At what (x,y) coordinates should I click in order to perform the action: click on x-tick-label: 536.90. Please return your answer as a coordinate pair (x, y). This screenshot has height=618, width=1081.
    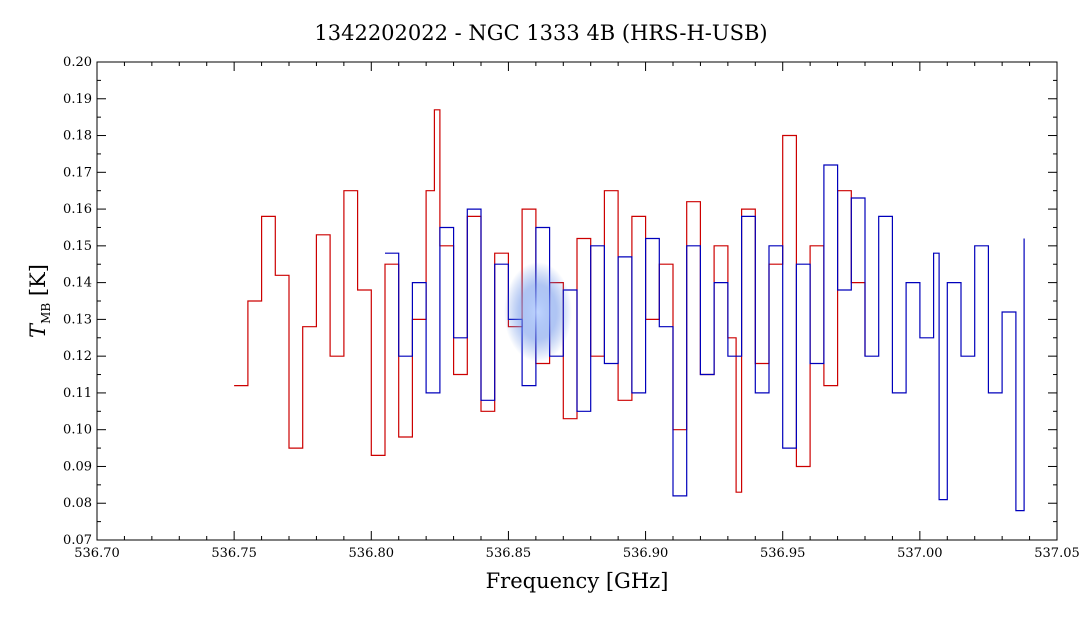
    Looking at the image, I should click on (646, 553).